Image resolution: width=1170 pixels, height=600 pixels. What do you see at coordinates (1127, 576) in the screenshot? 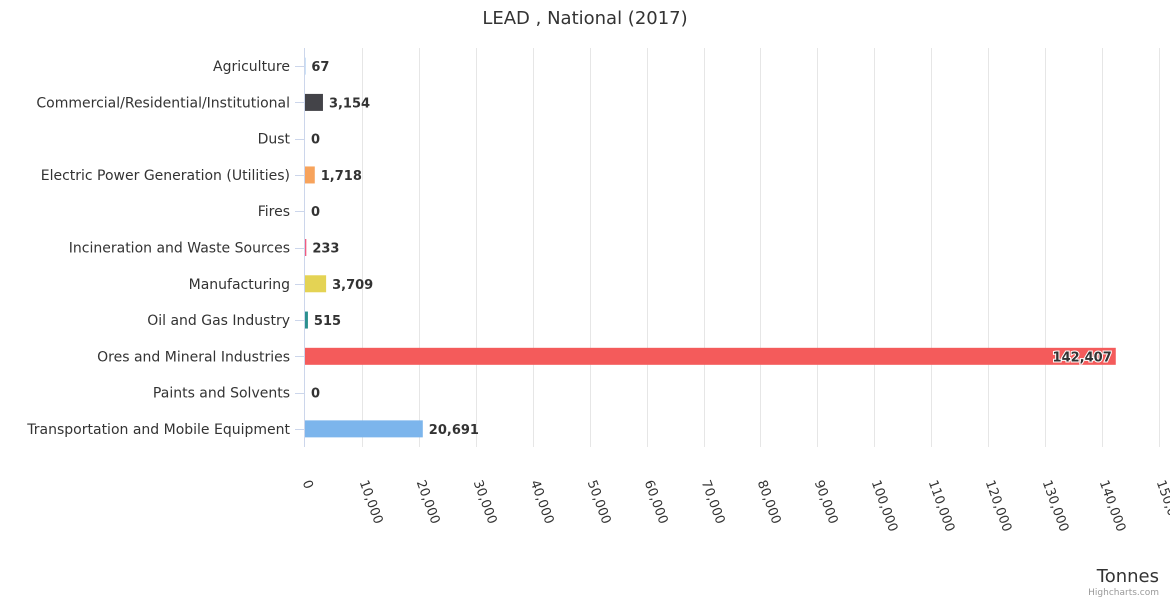
I see `value-axis-title: Tonnes` at bounding box center [1127, 576].